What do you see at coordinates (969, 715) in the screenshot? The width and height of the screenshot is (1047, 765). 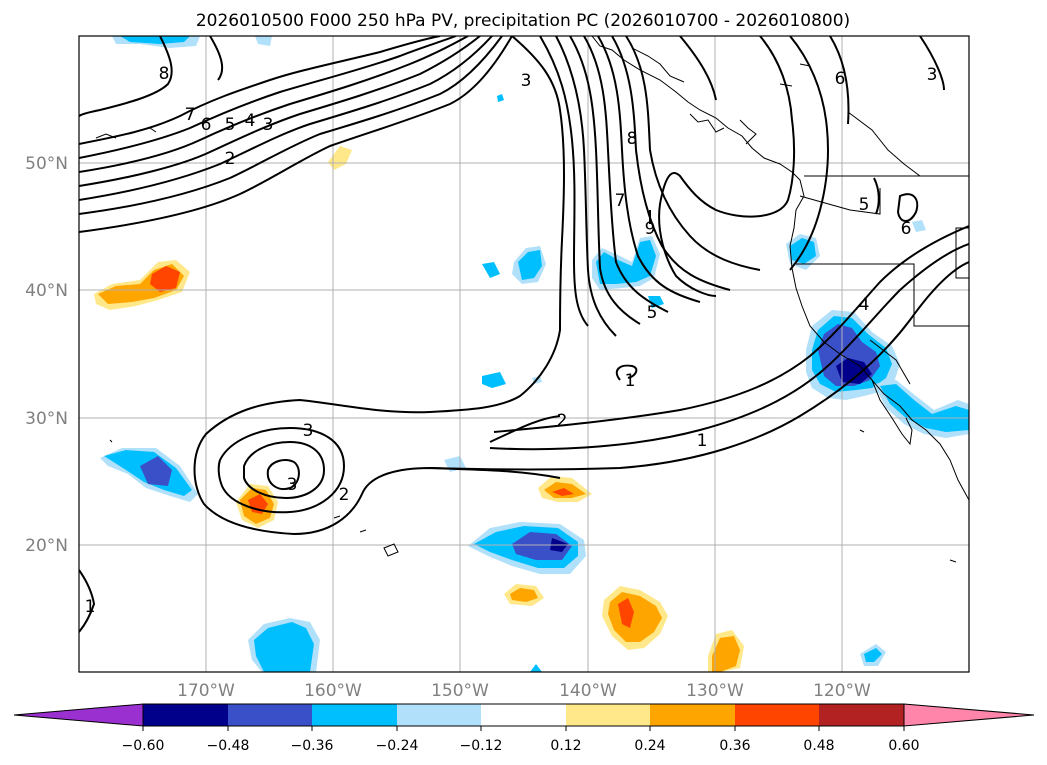 I see `colorbar-extend-high` at bounding box center [969, 715].